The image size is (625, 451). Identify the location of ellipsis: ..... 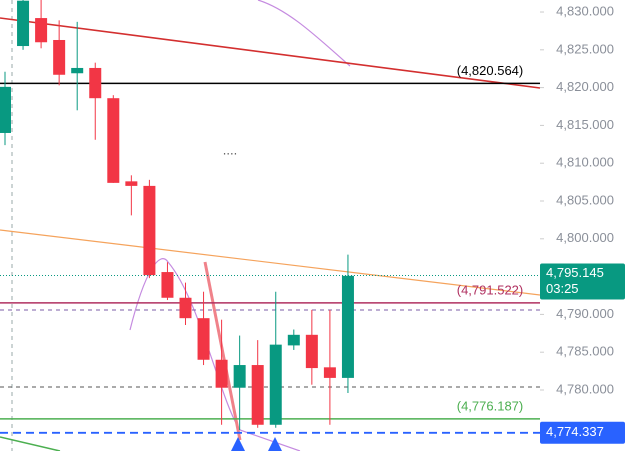
(230, 149).